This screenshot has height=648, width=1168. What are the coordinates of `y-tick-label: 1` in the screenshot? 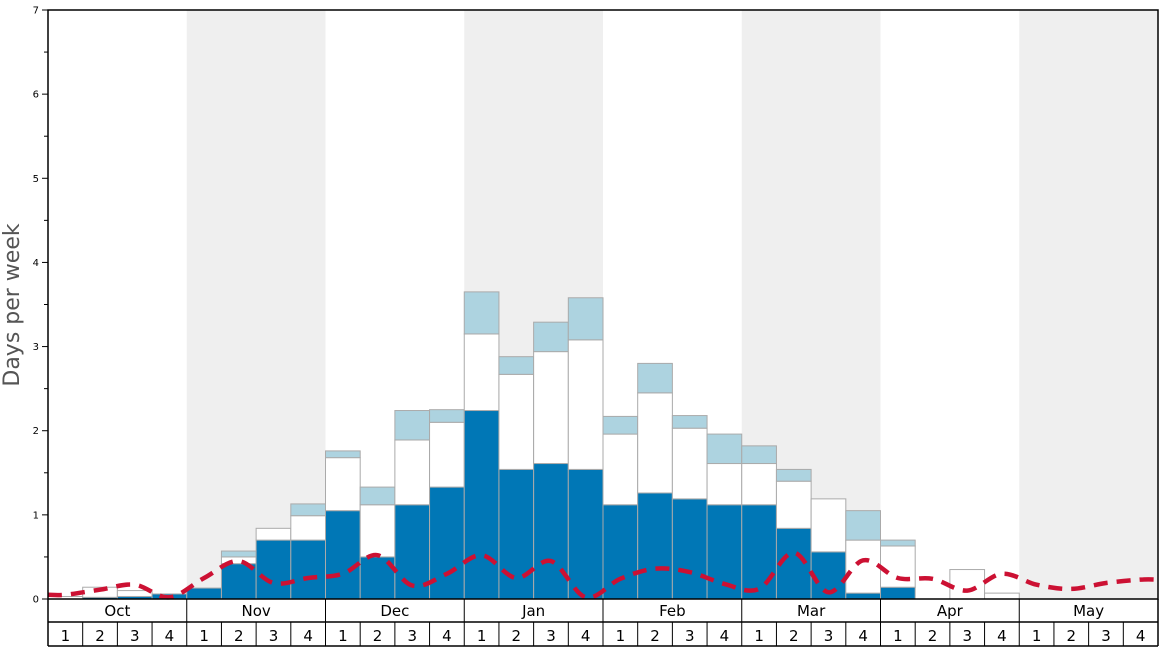 It's located at (36, 515).